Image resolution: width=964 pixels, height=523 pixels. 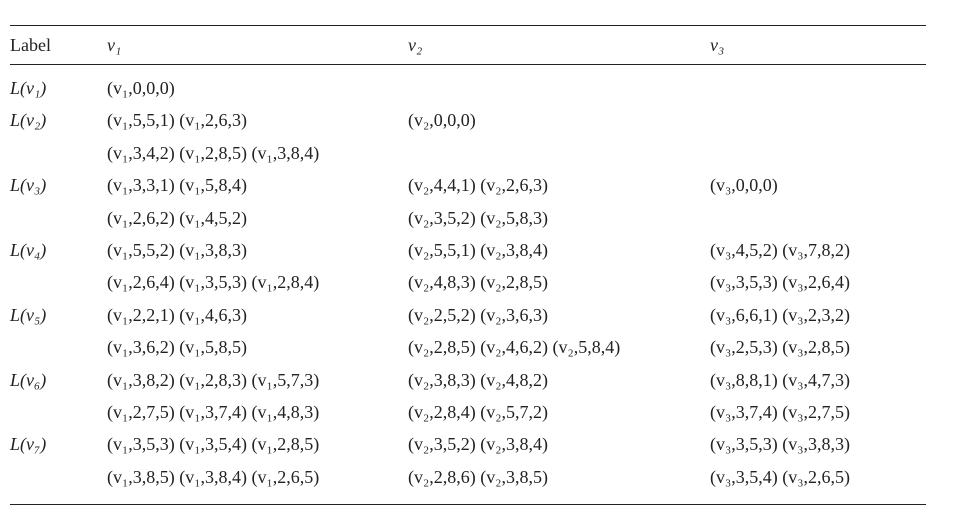 I want to click on header-v1: v₁, so click(x=114, y=45).